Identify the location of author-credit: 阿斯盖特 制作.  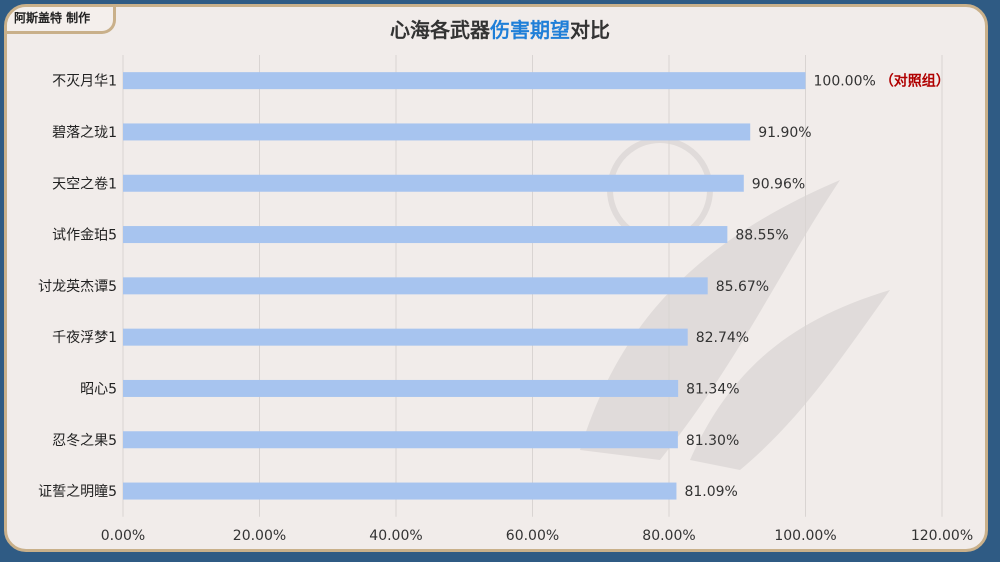
(52, 18).